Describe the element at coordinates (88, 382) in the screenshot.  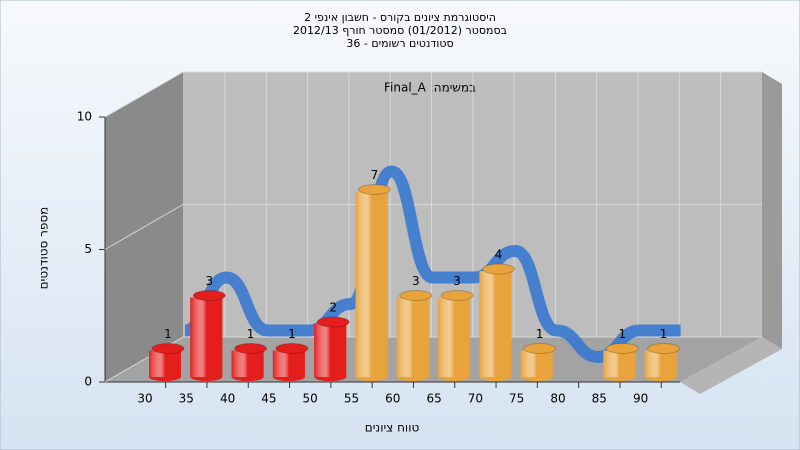
I see `y-tick-label: 0` at that location.